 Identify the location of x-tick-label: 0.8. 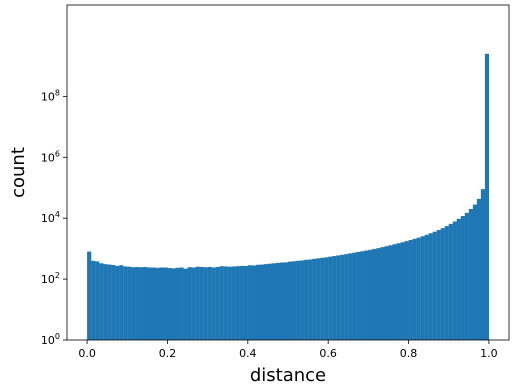
(409, 353).